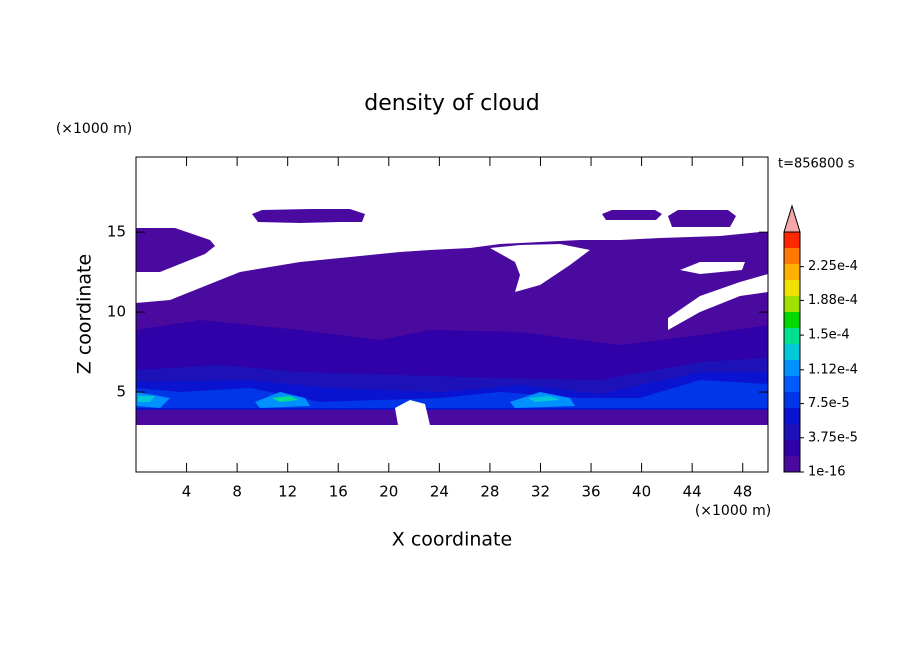 The image size is (904, 658). I want to click on x-tick-label: 24, so click(439, 492).